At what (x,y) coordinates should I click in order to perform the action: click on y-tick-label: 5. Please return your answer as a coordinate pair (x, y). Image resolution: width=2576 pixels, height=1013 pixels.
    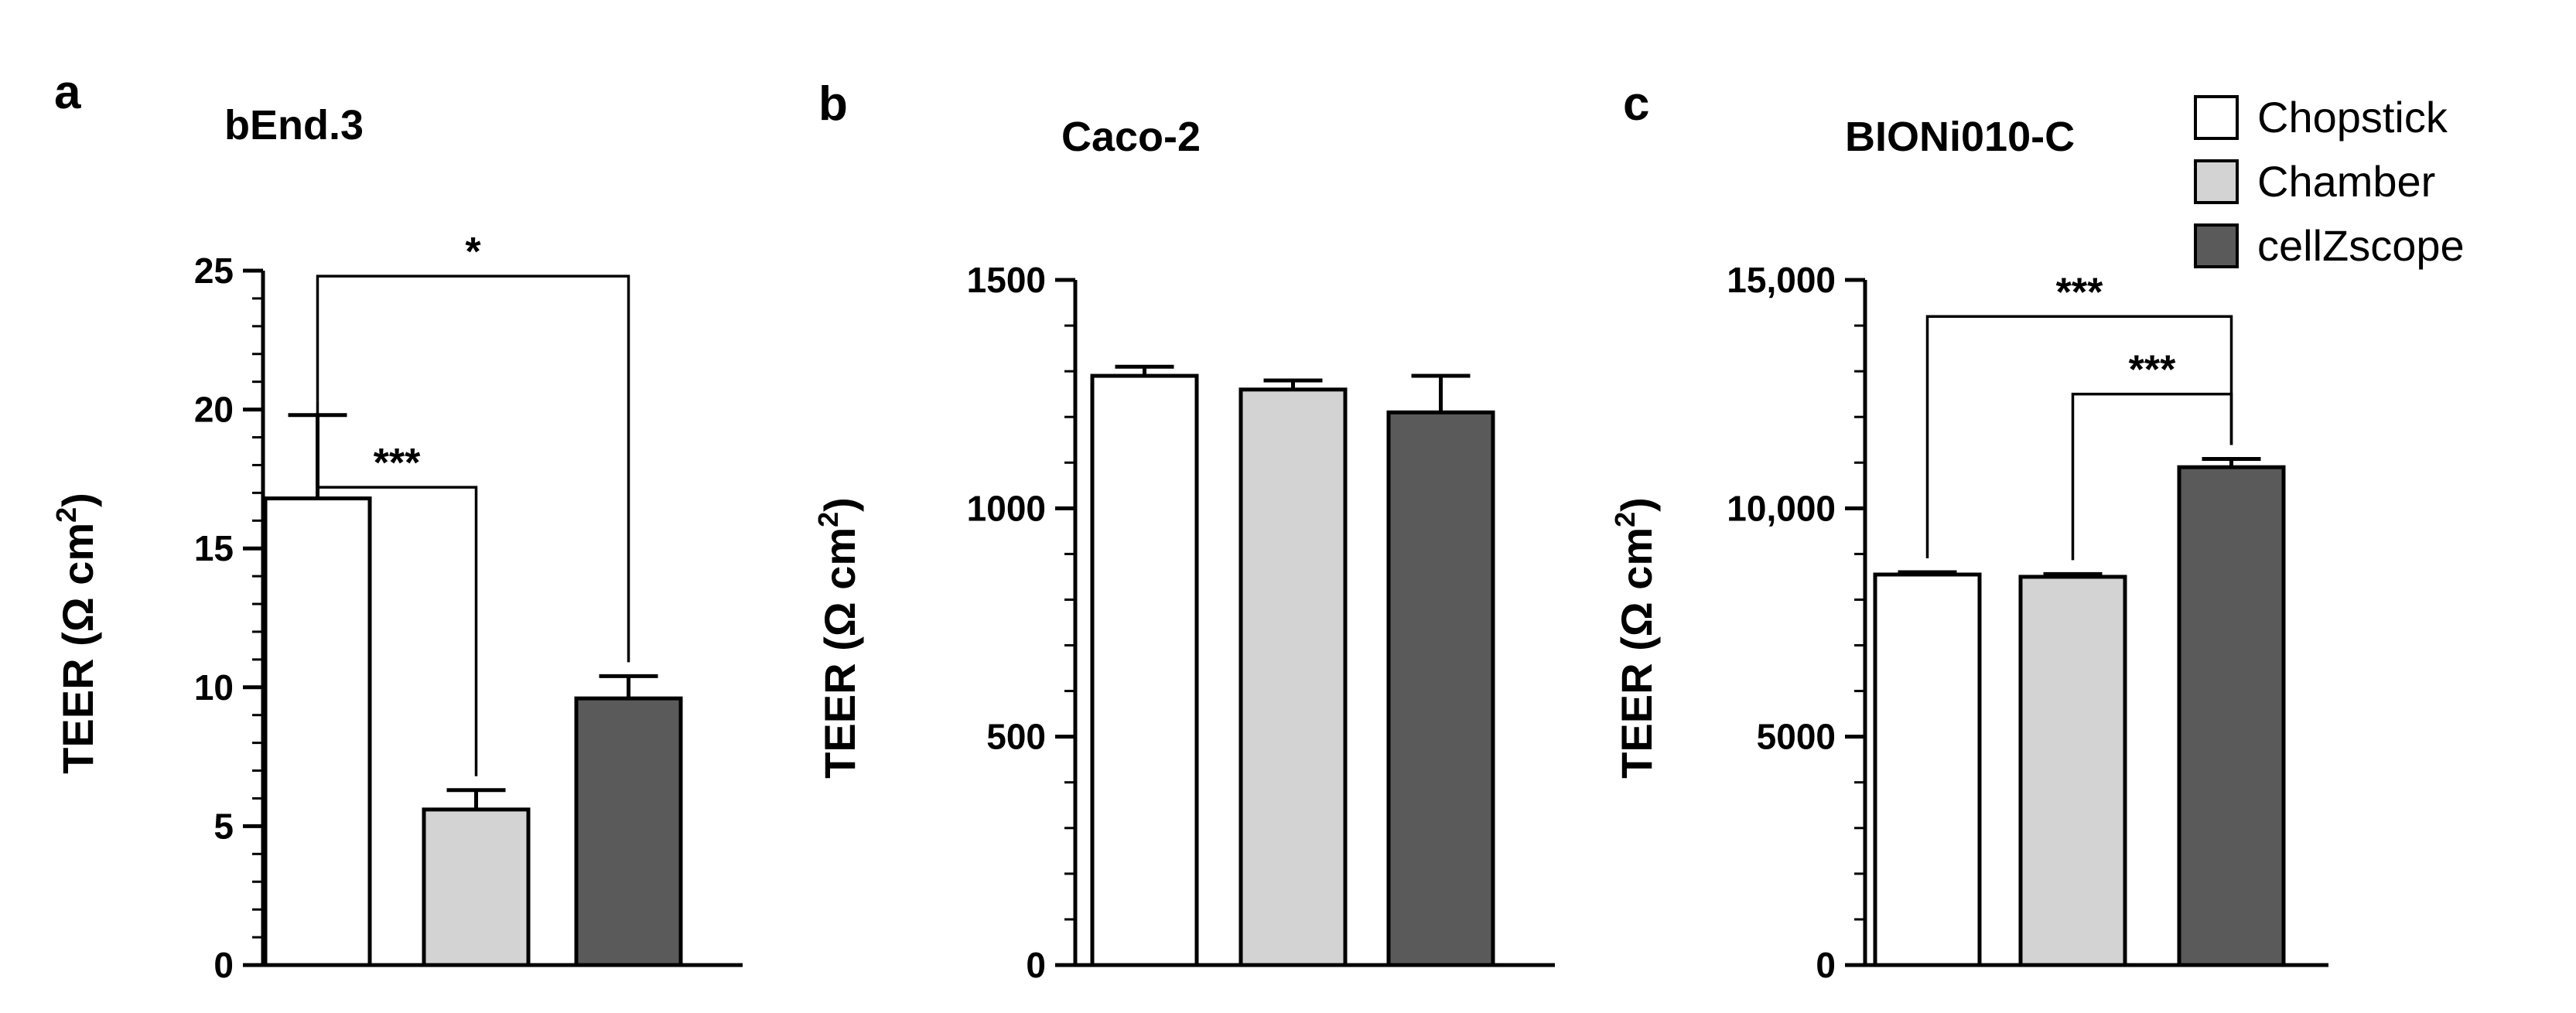
    Looking at the image, I should click on (224, 826).